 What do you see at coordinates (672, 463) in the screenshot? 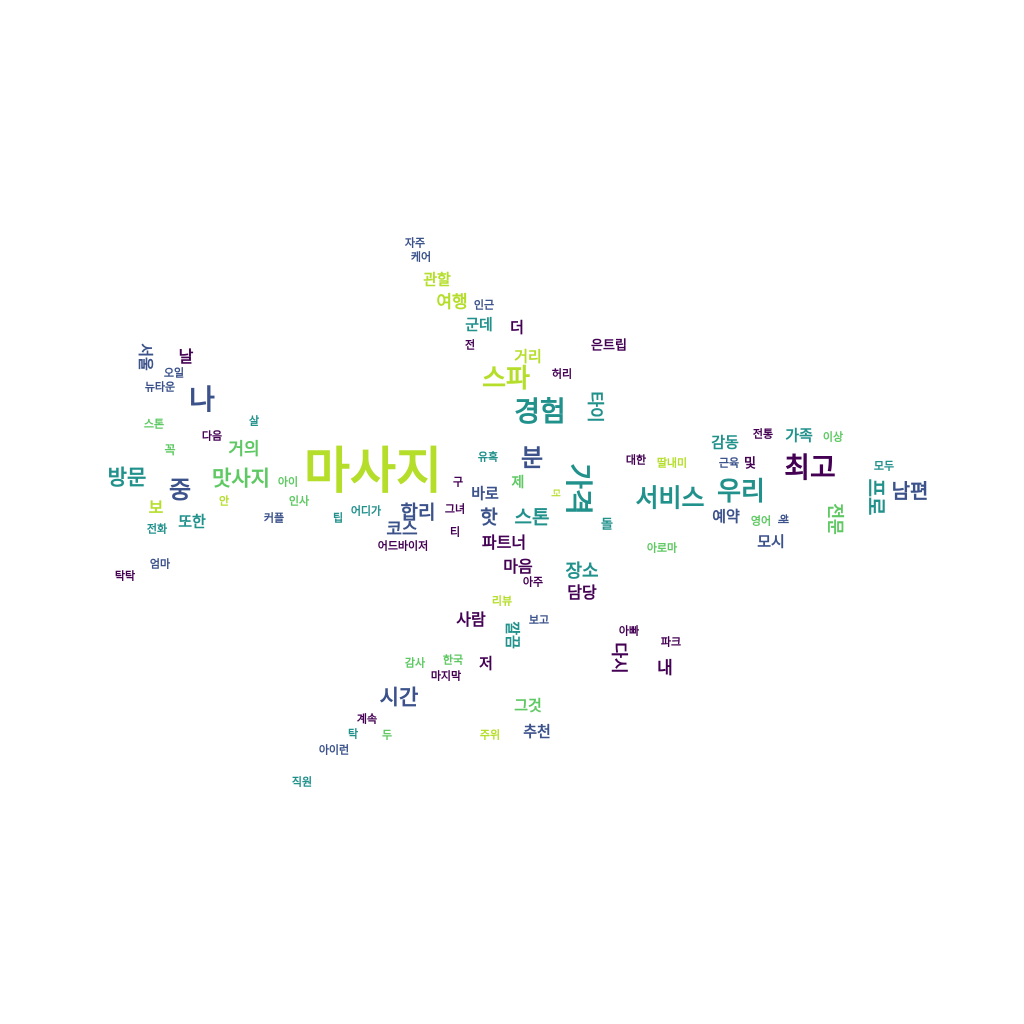
I see `cloud-word: 딸내미` at bounding box center [672, 463].